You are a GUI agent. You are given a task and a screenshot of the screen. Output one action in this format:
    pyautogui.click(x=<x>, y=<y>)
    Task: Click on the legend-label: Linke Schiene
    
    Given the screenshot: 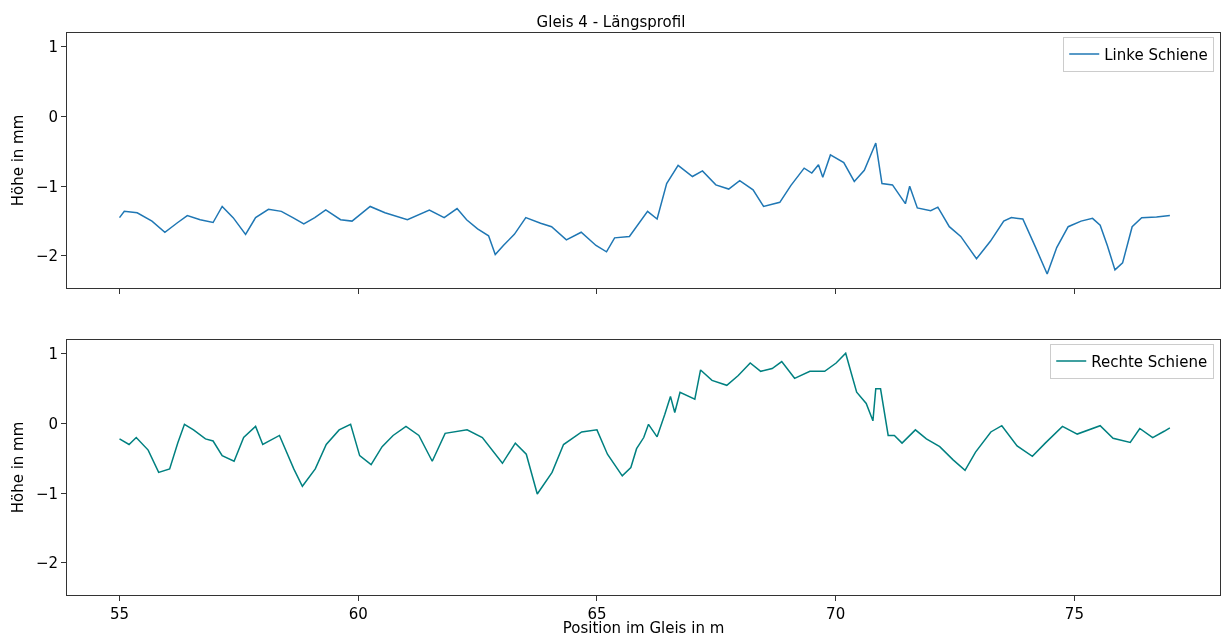 What is the action you would take?
    pyautogui.click(x=1156, y=54)
    